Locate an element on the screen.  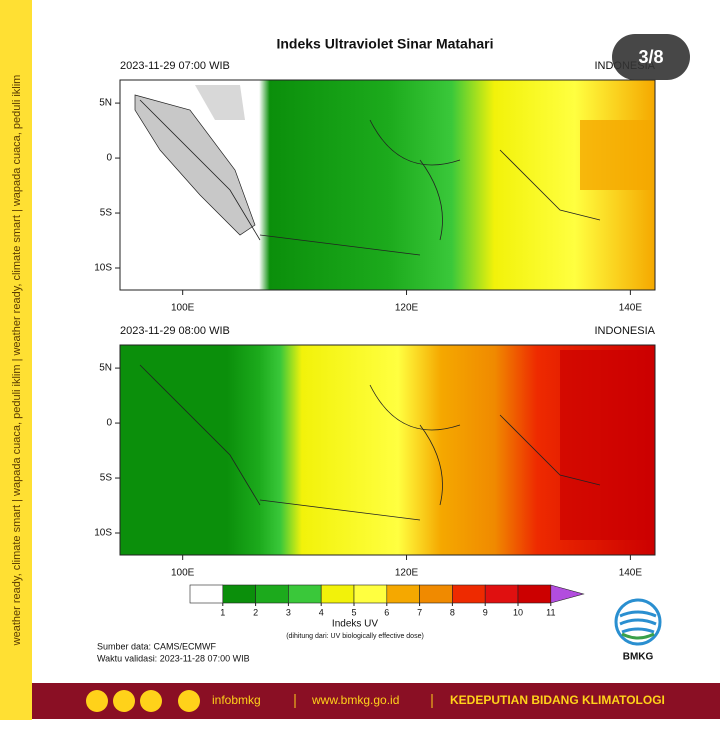
map-datetime: 2023-11-29 08:00 WIB is located at coordinates (175, 331).